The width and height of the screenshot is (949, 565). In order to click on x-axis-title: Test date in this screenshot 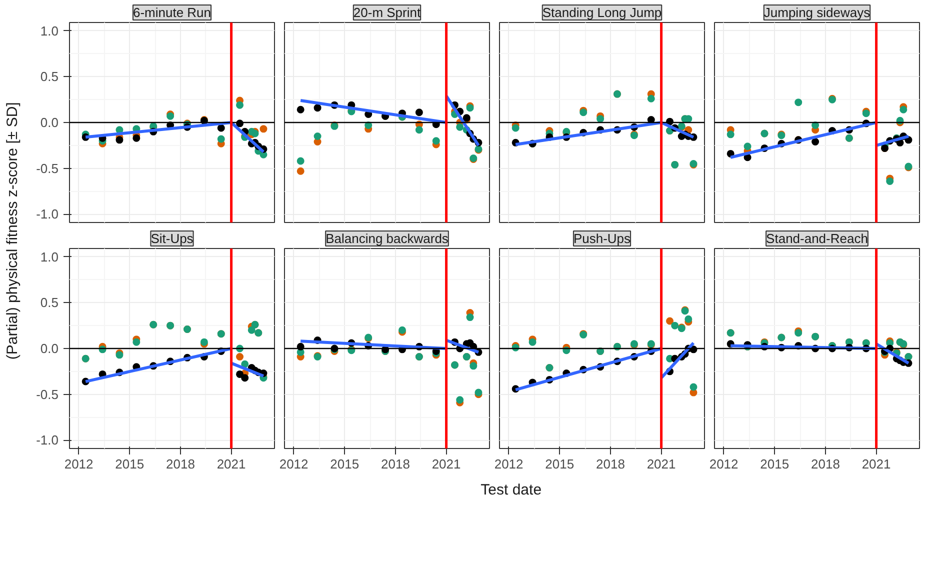, I will do `click(511, 490)`.